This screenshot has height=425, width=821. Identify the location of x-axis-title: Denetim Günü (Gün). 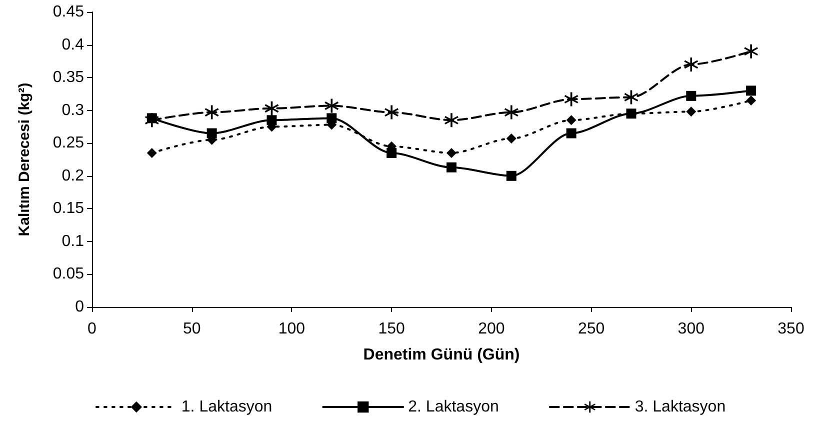
(441, 355).